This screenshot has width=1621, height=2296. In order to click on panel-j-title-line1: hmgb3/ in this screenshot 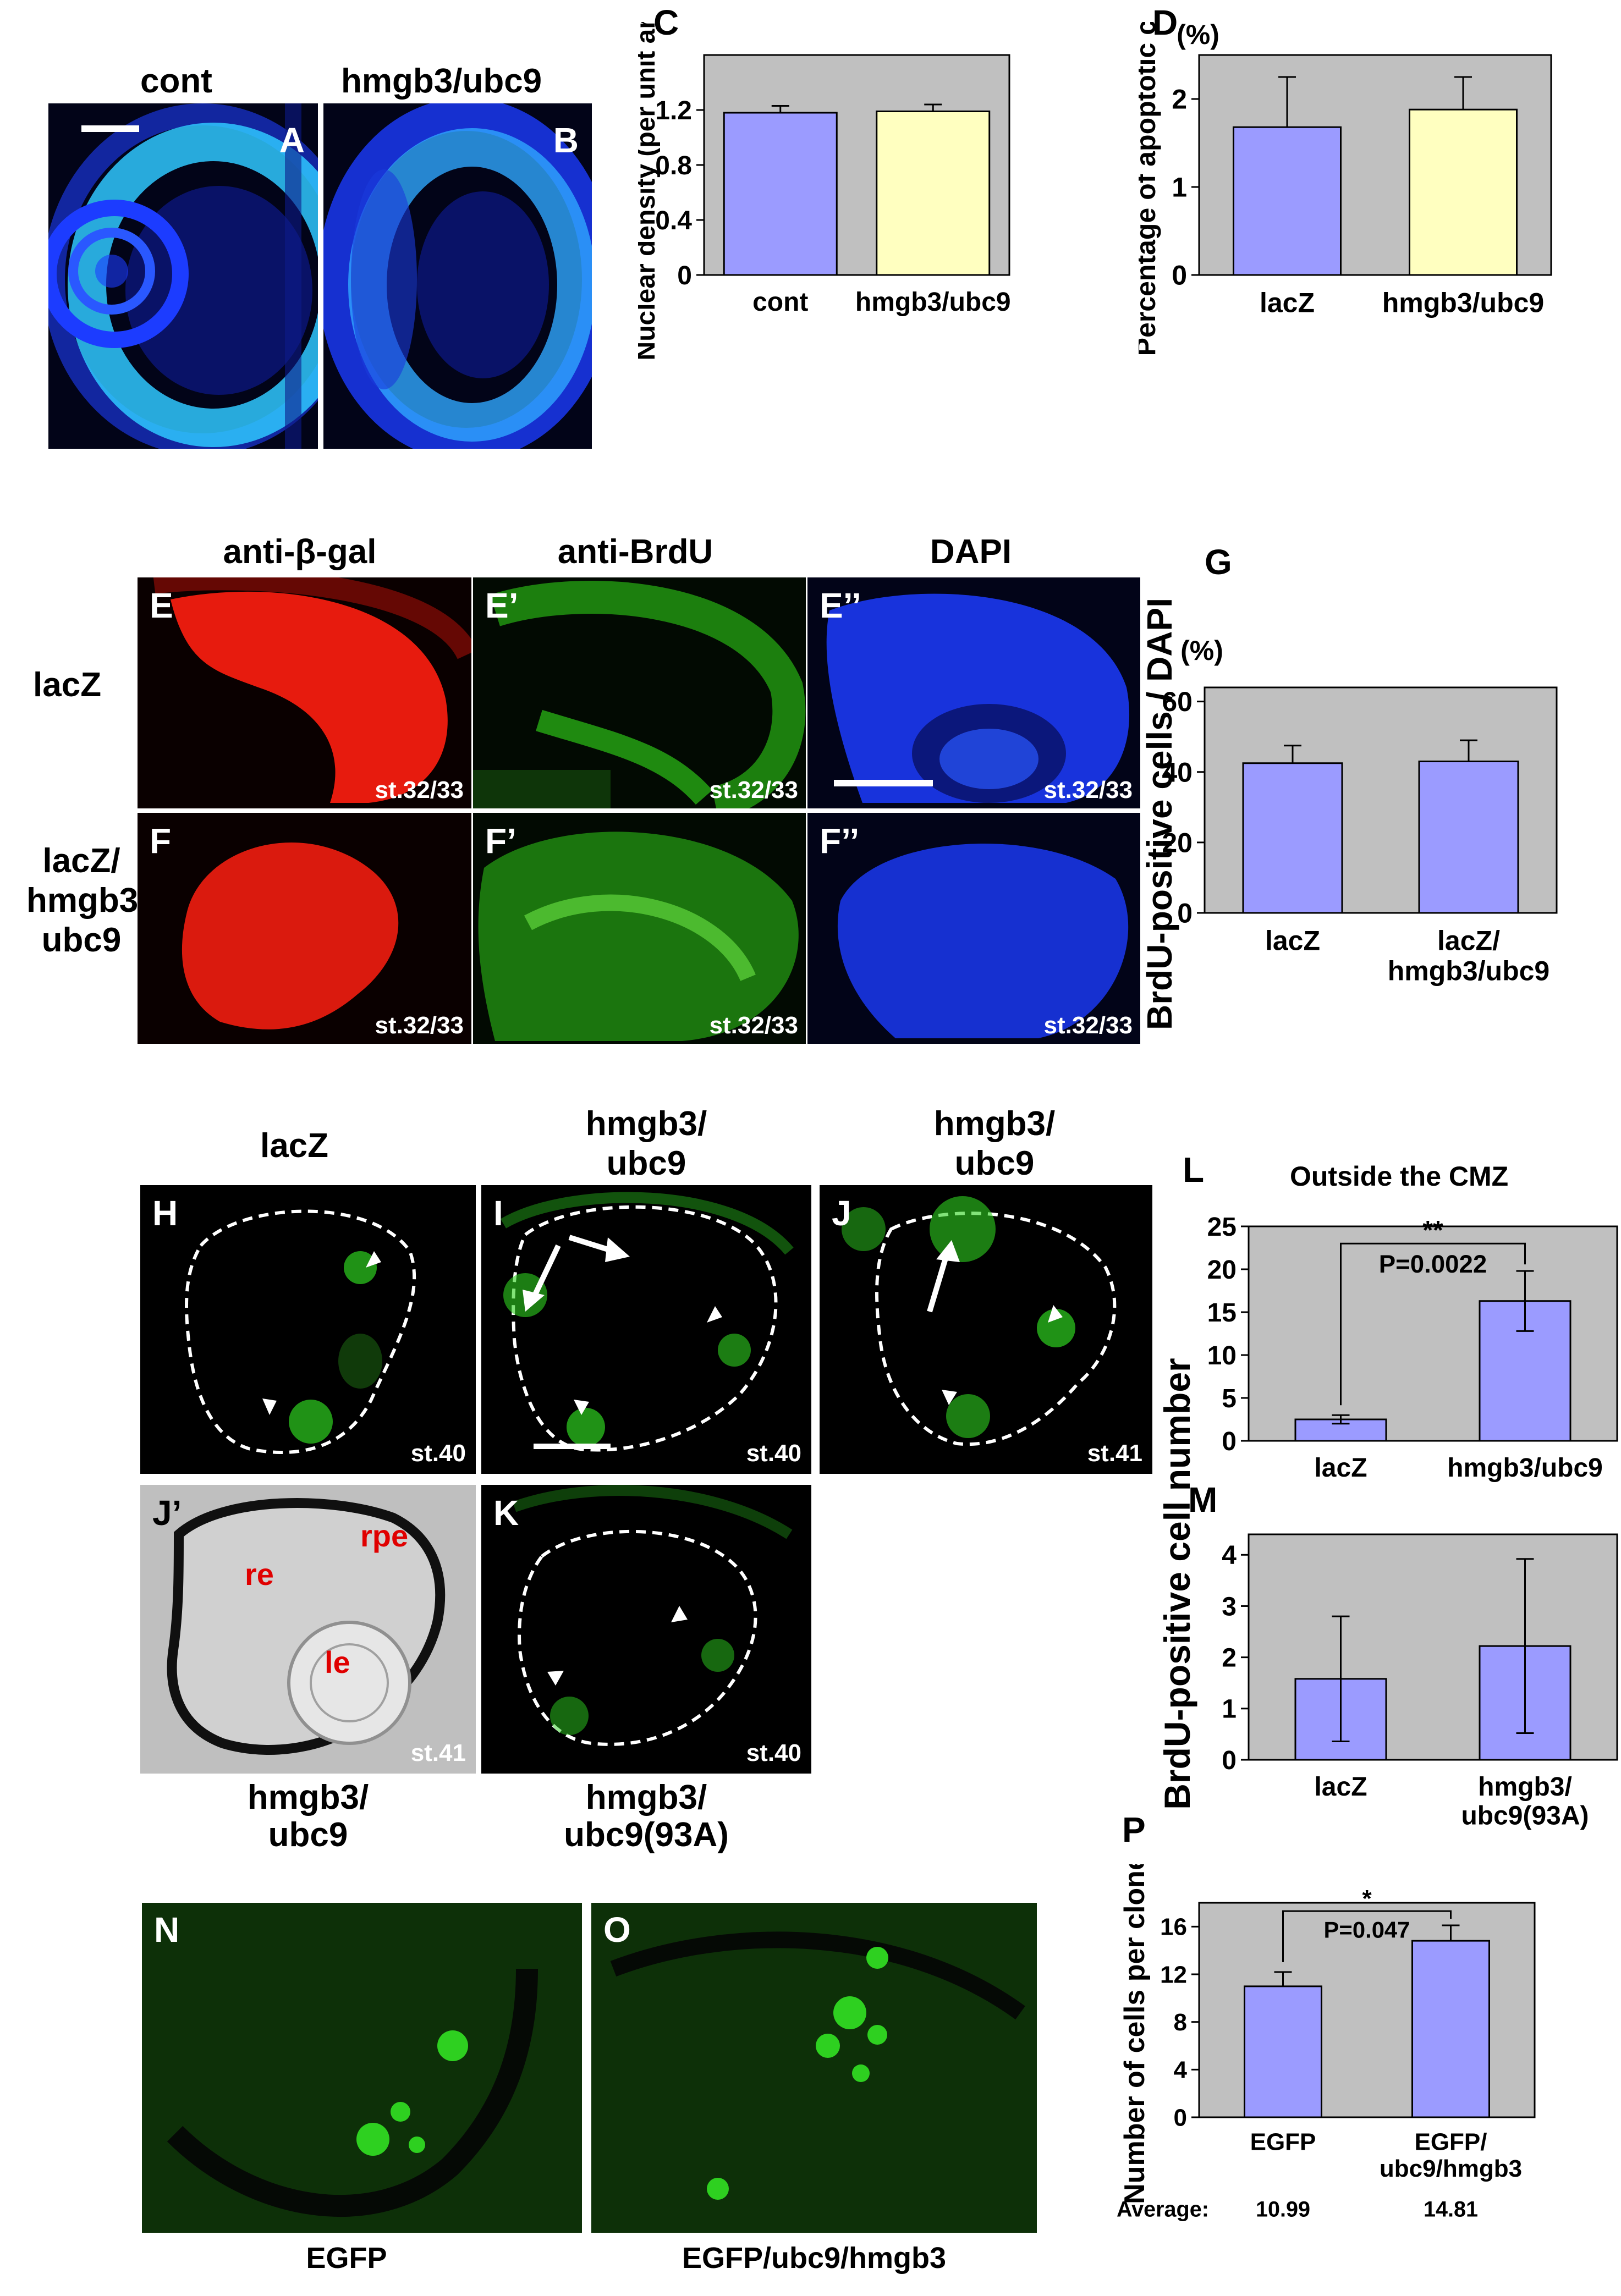, I will do `click(994, 1124)`.